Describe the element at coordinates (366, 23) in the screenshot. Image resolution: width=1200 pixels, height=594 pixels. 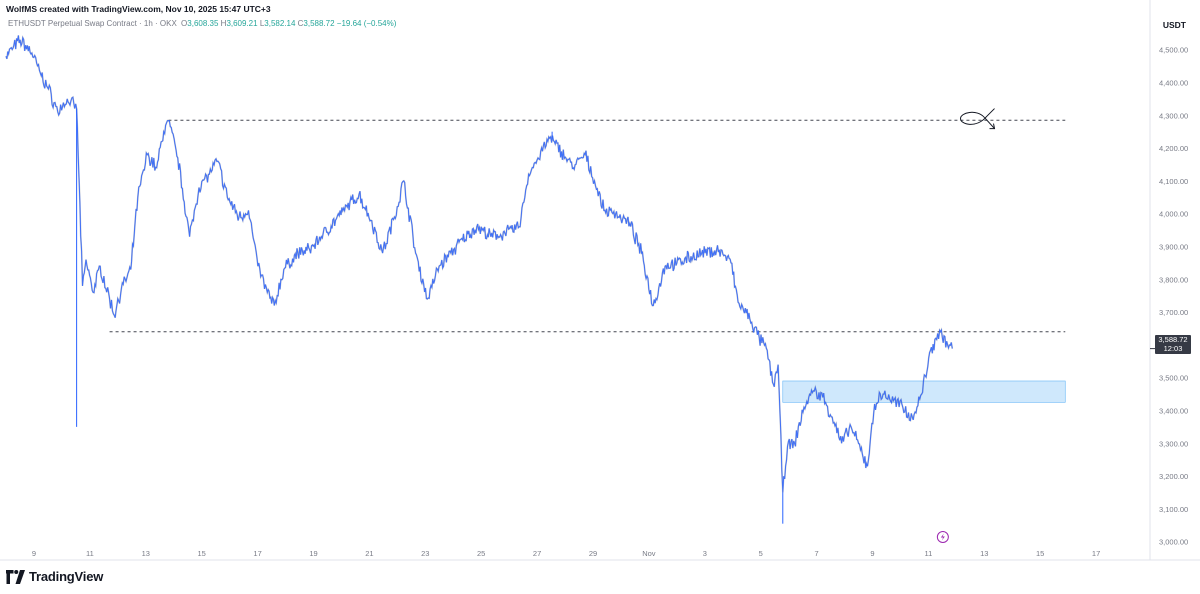
I see `change-value: −19.64 (−0.54%)` at that location.